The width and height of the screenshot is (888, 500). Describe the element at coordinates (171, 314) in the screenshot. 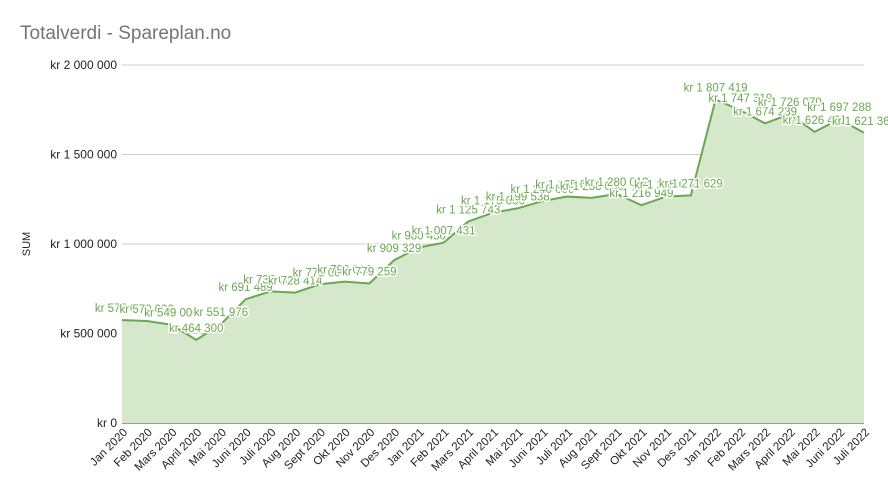

I see `data-label: kr 549 000` at that location.